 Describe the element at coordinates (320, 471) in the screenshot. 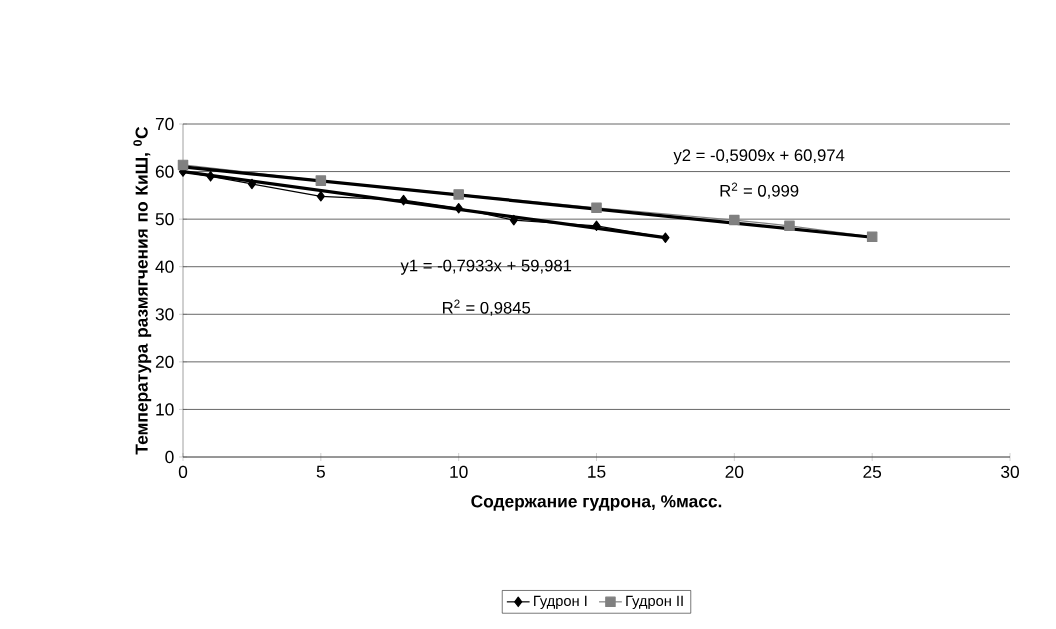

I see `x-tick-label: 5` at that location.